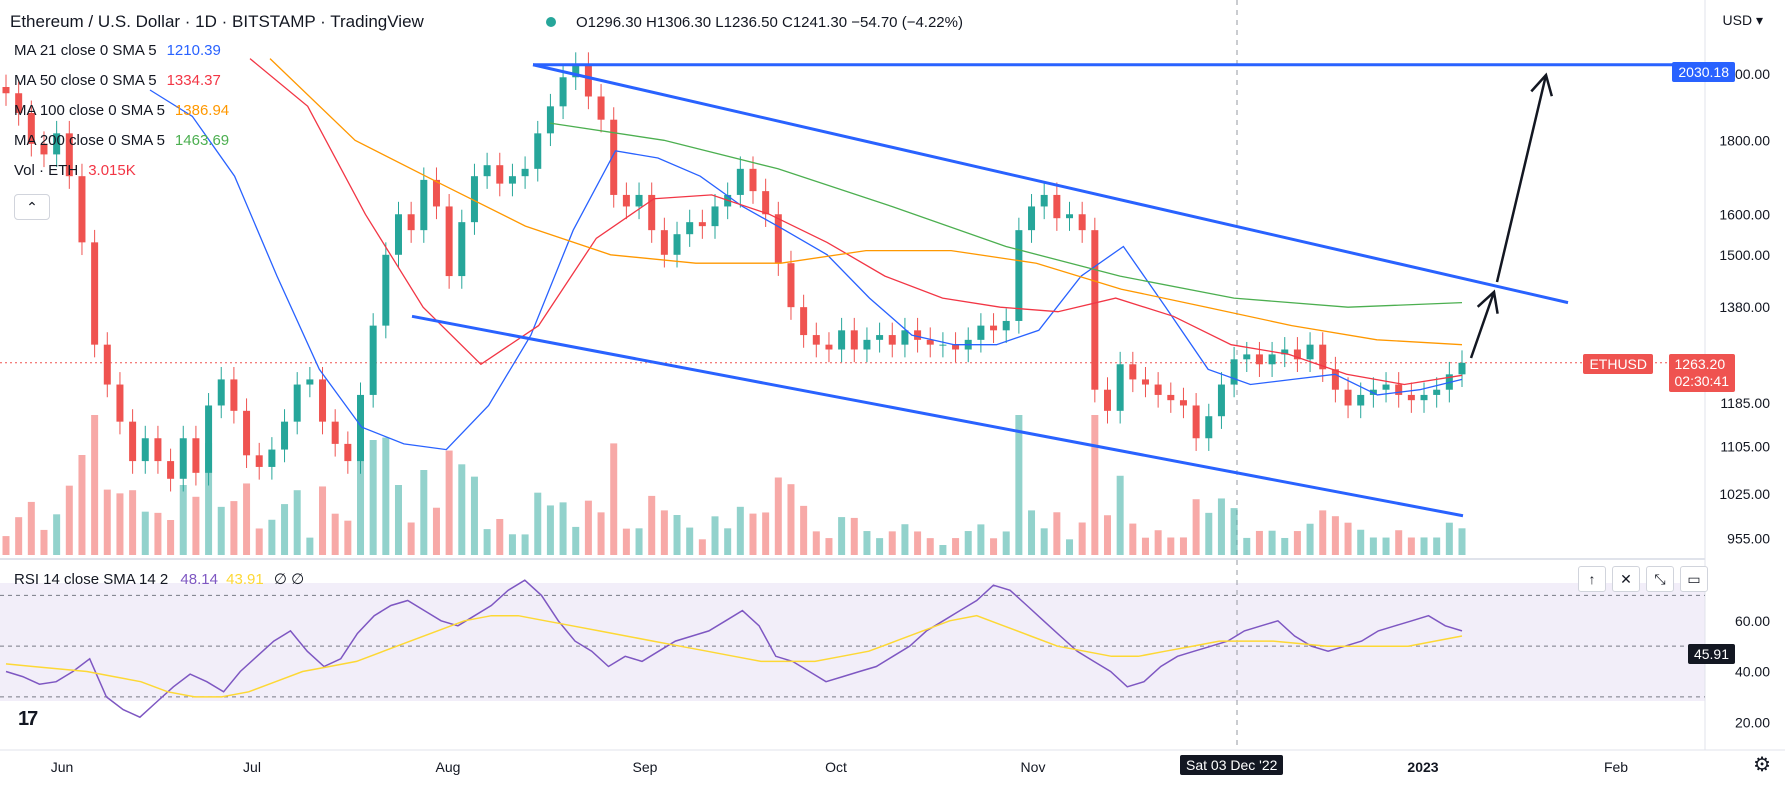 This screenshot has width=1785, height=790. What do you see at coordinates (1660, 579) in the screenshot?
I see `collapse-pane-button: ⤡` at bounding box center [1660, 579].